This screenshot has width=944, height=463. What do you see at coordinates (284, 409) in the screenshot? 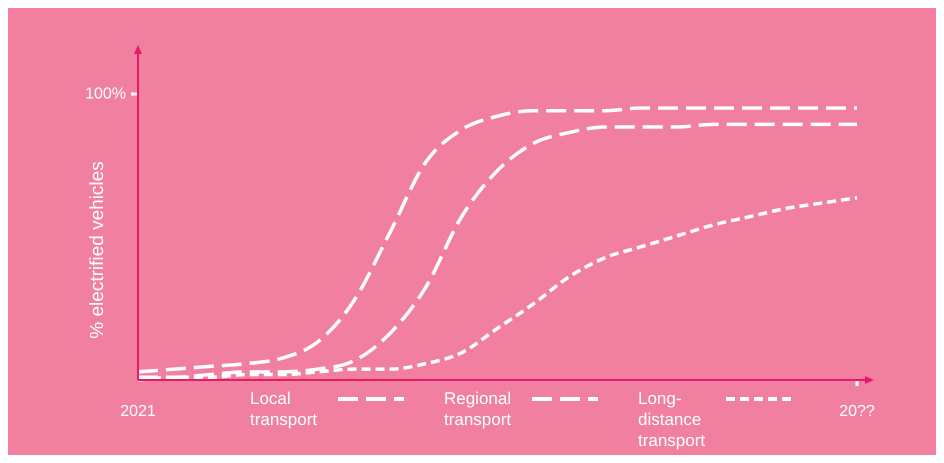
I see `legend-label: Local transport` at bounding box center [284, 409].